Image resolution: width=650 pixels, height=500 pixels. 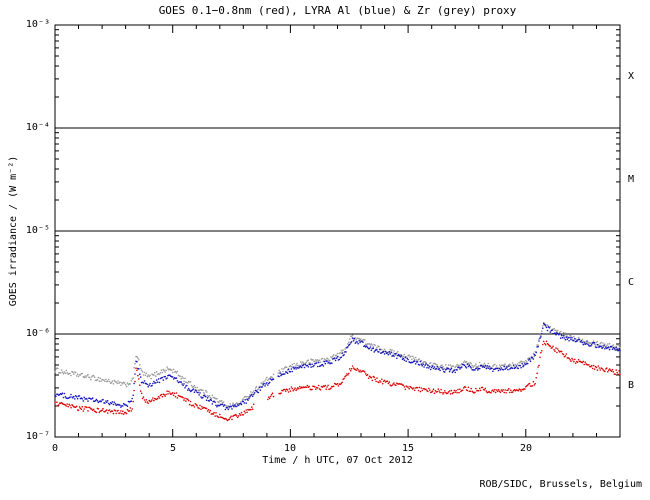 What do you see at coordinates (337, 460) in the screenshot?
I see `x-axis-label: Time / h UTC, 07 Oct 2012` at bounding box center [337, 460].